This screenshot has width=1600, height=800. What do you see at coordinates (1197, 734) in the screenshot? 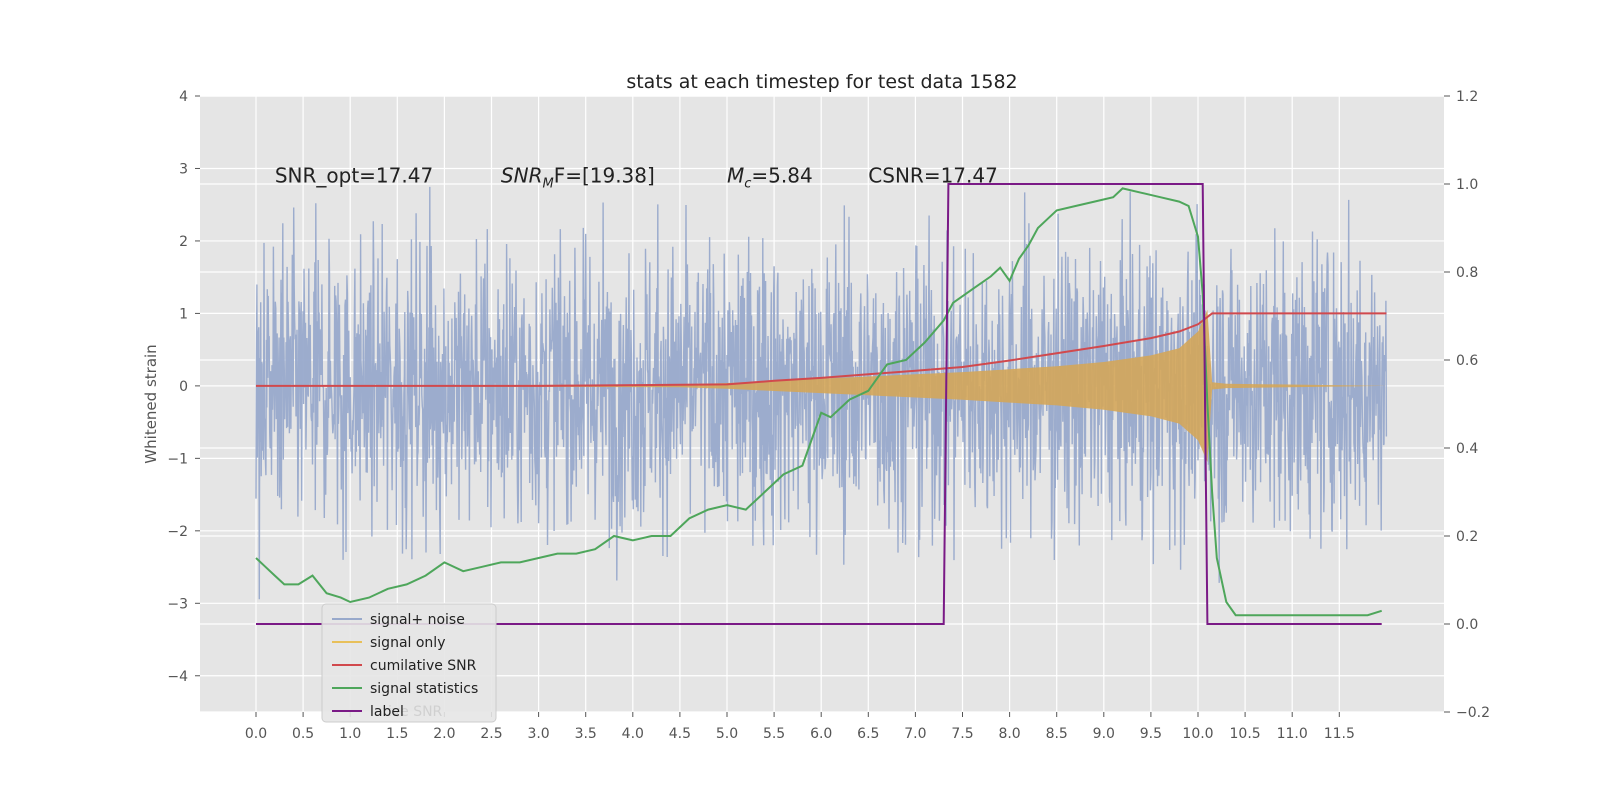
I see `x-tick-label: 10.0` at bounding box center [1197, 734].